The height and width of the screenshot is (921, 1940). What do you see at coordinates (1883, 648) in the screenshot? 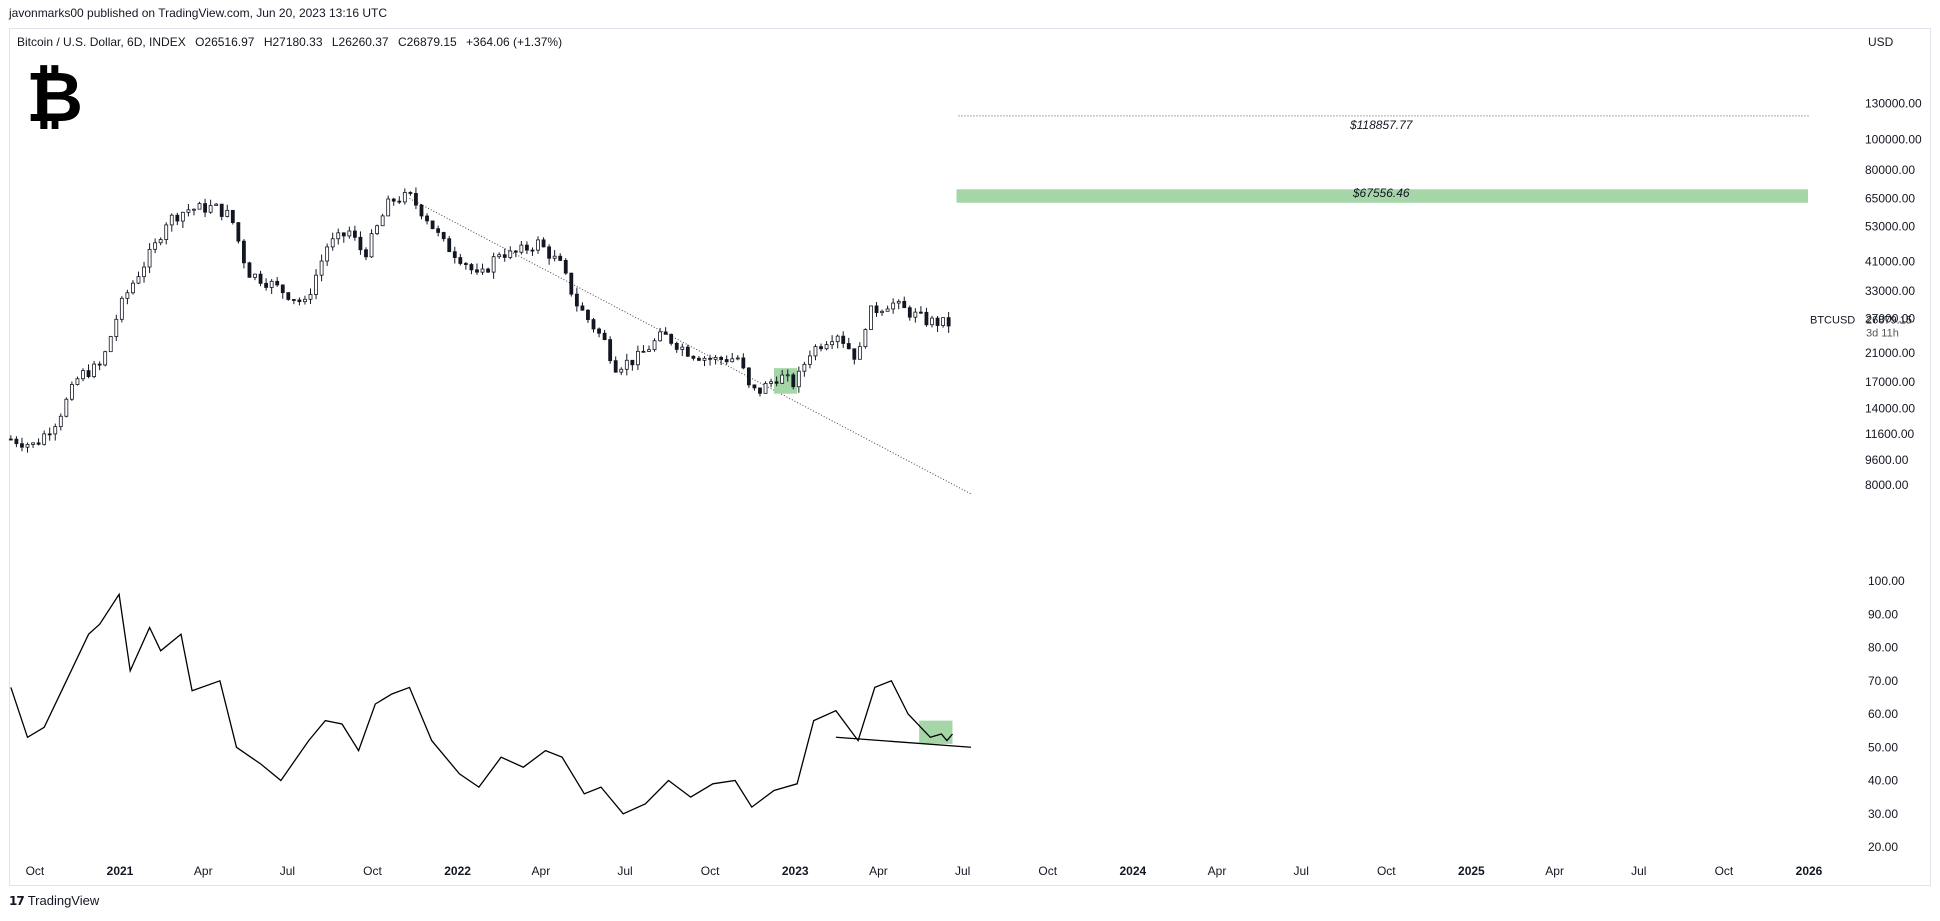
I see `indicator-tick-2: 80.00` at bounding box center [1883, 648].